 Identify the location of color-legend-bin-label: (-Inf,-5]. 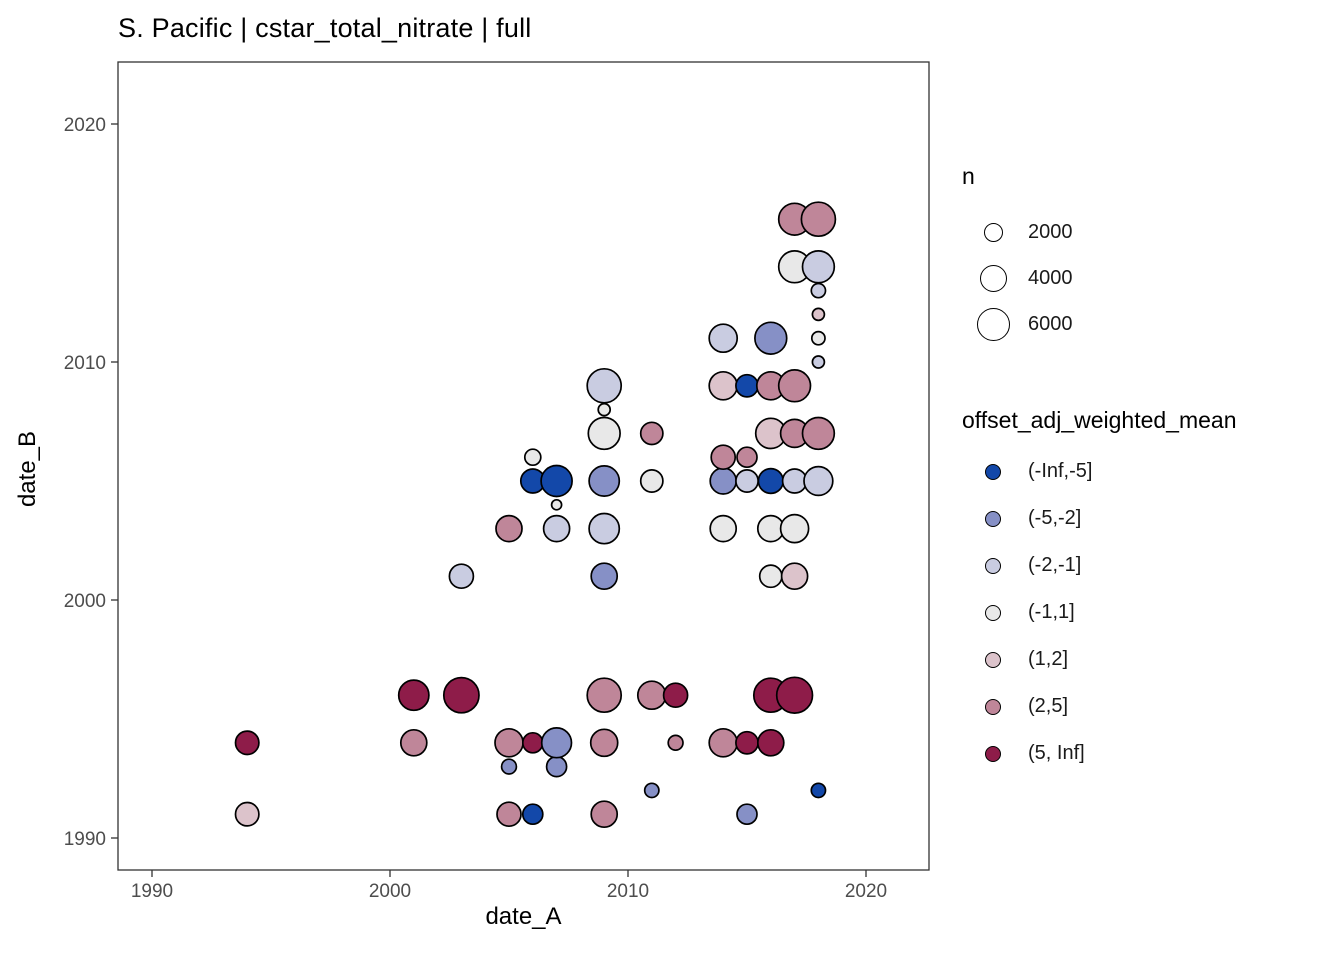
(1060, 471).